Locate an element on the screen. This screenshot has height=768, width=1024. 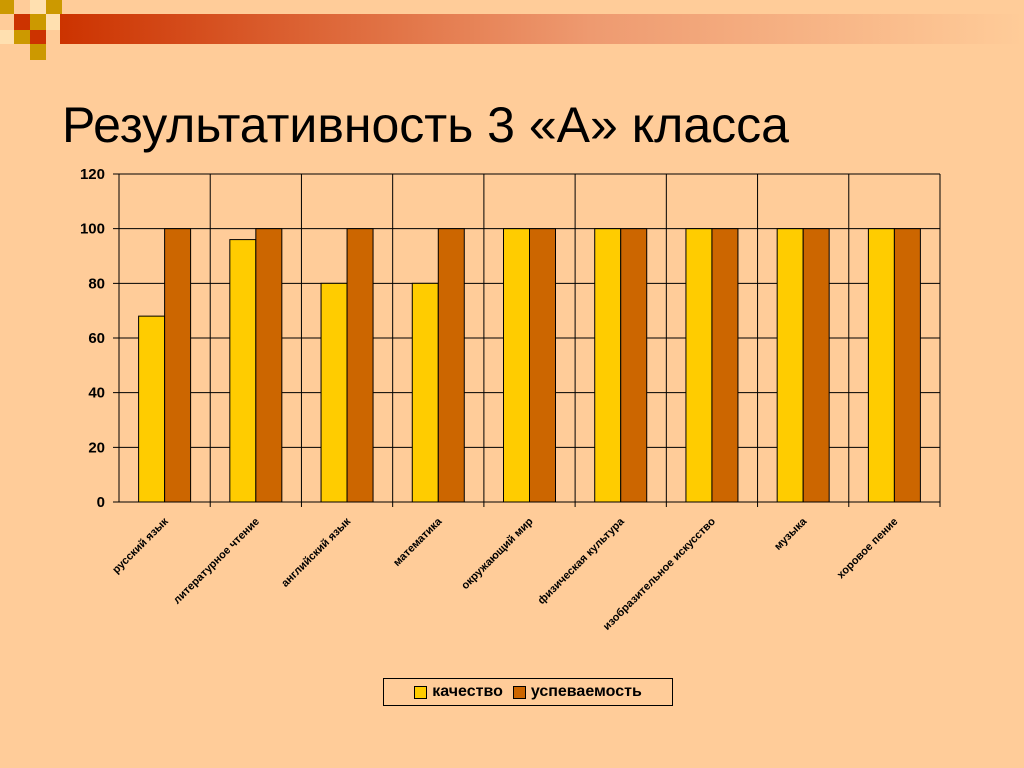
legend-swatch-quality is located at coordinates (421, 692).